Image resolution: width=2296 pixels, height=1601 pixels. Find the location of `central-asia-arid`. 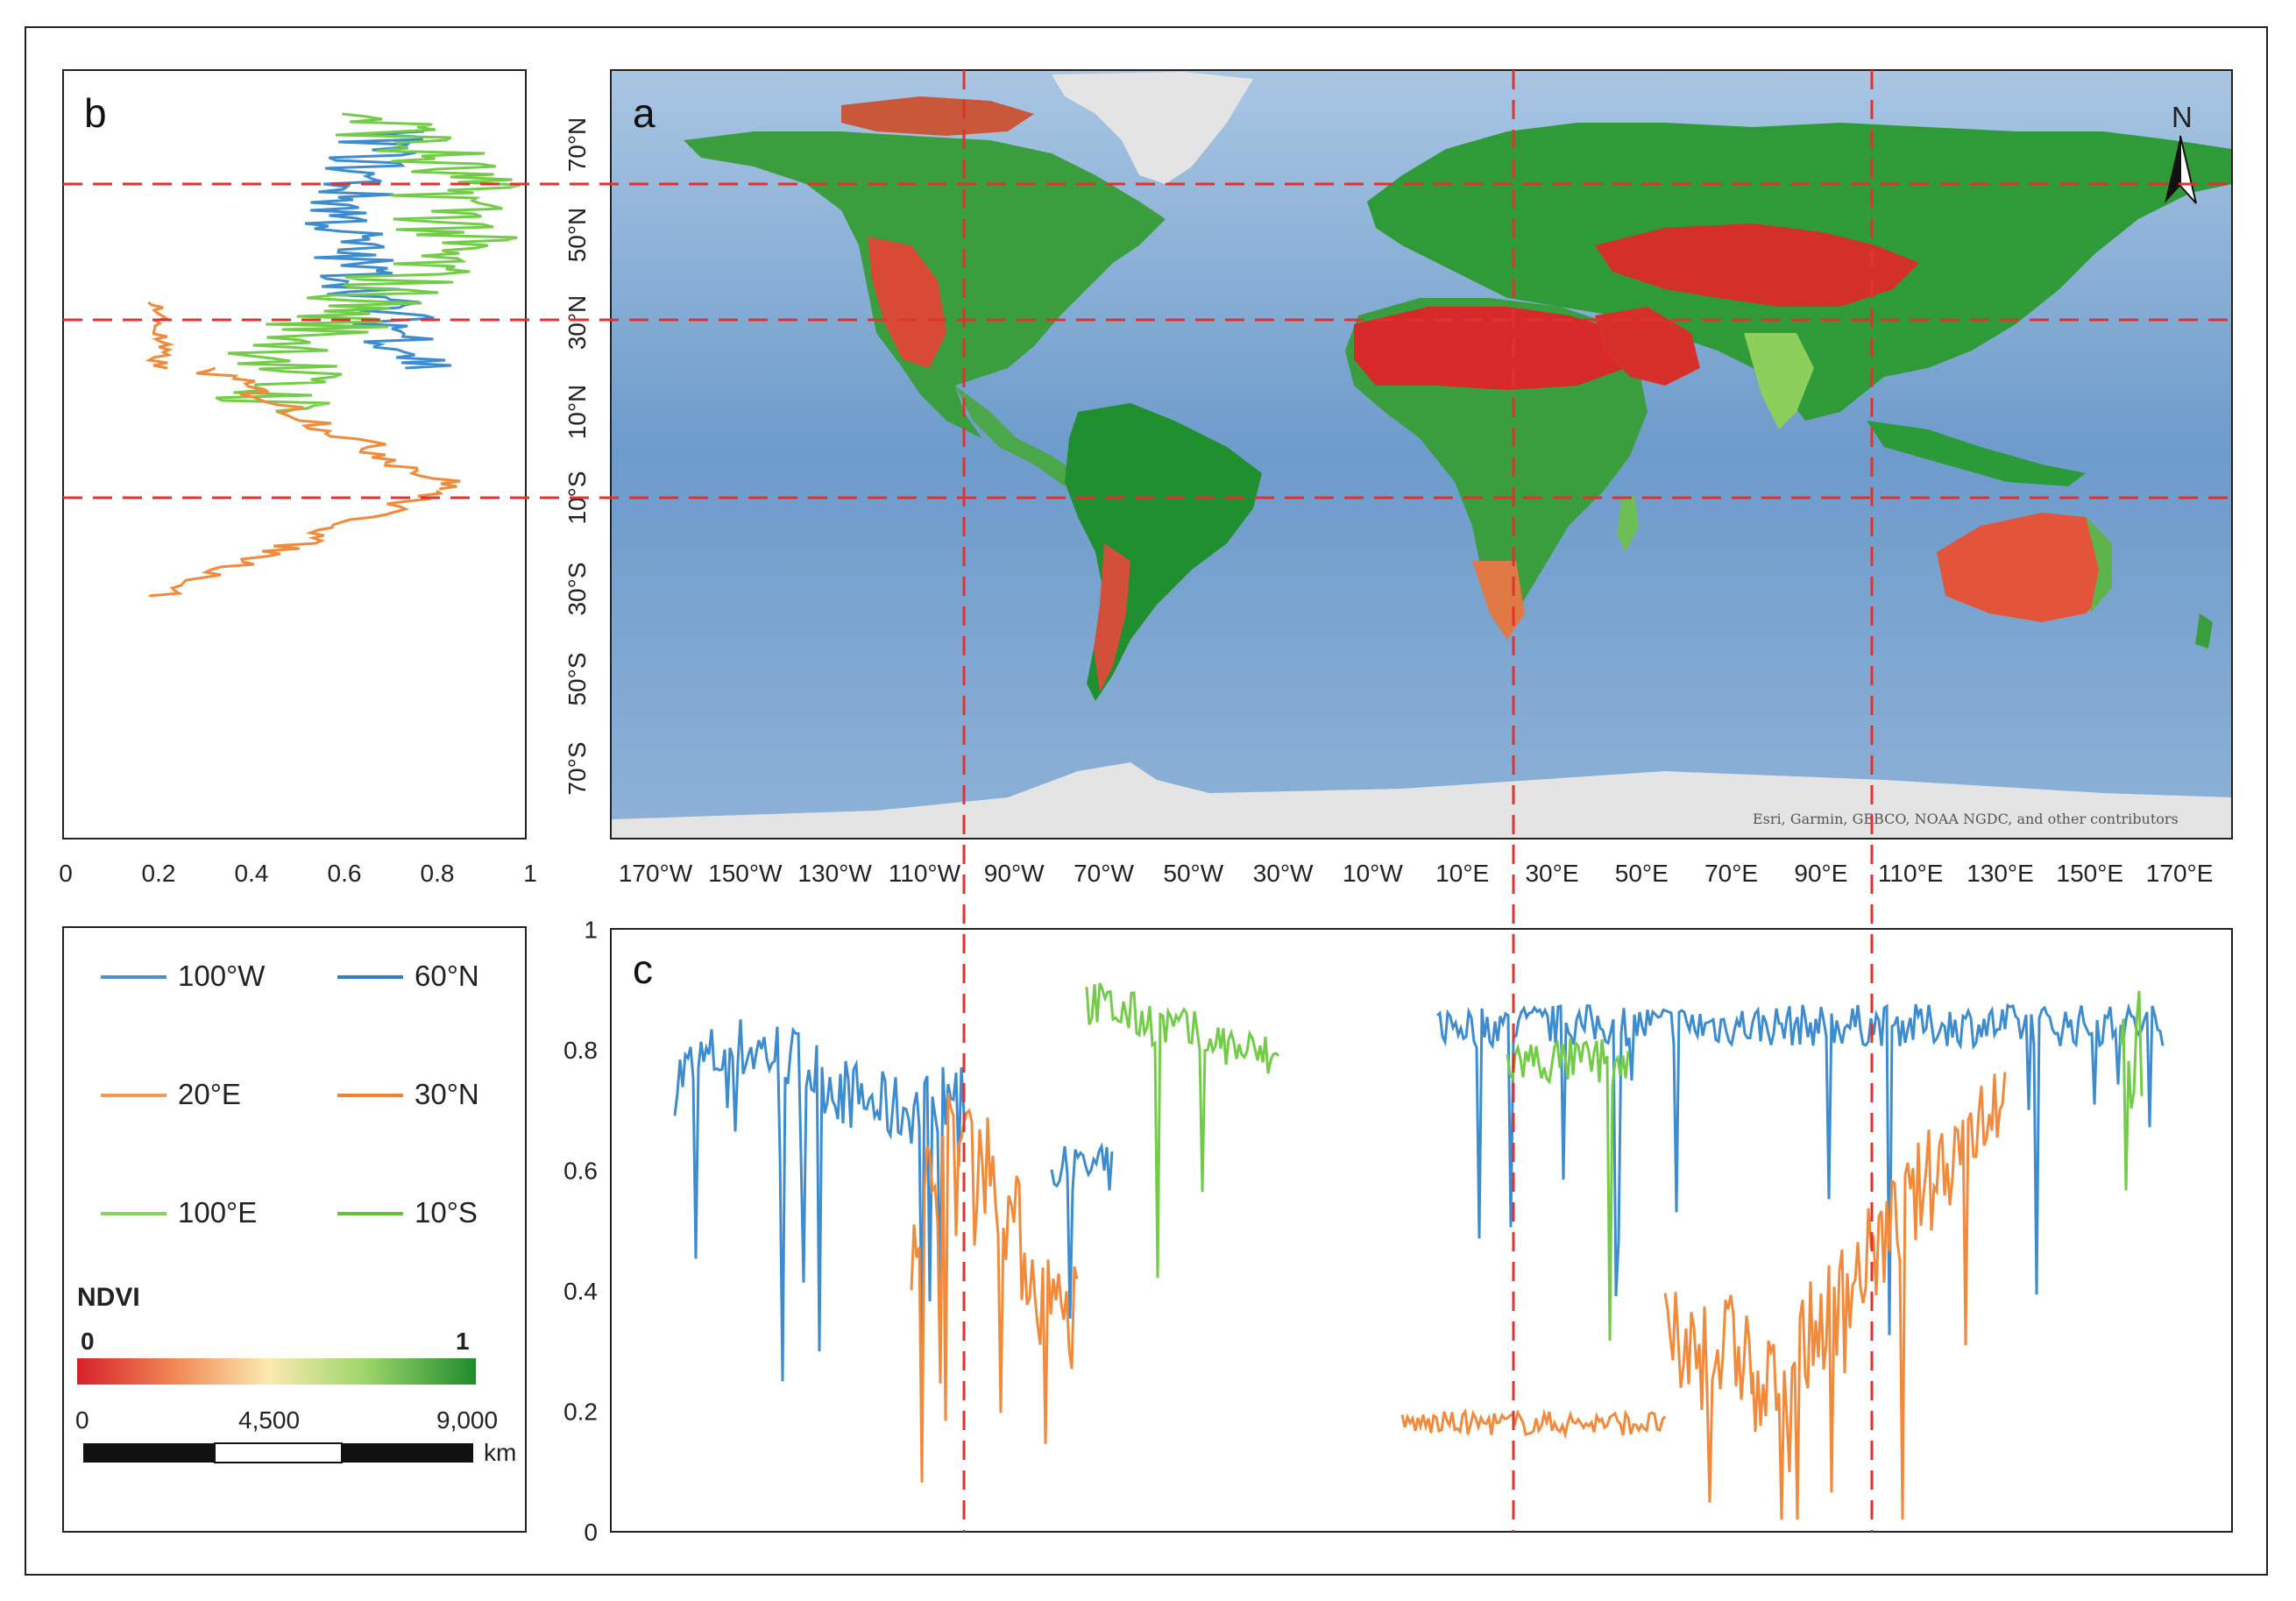

central-asia-arid is located at coordinates (1757, 265).